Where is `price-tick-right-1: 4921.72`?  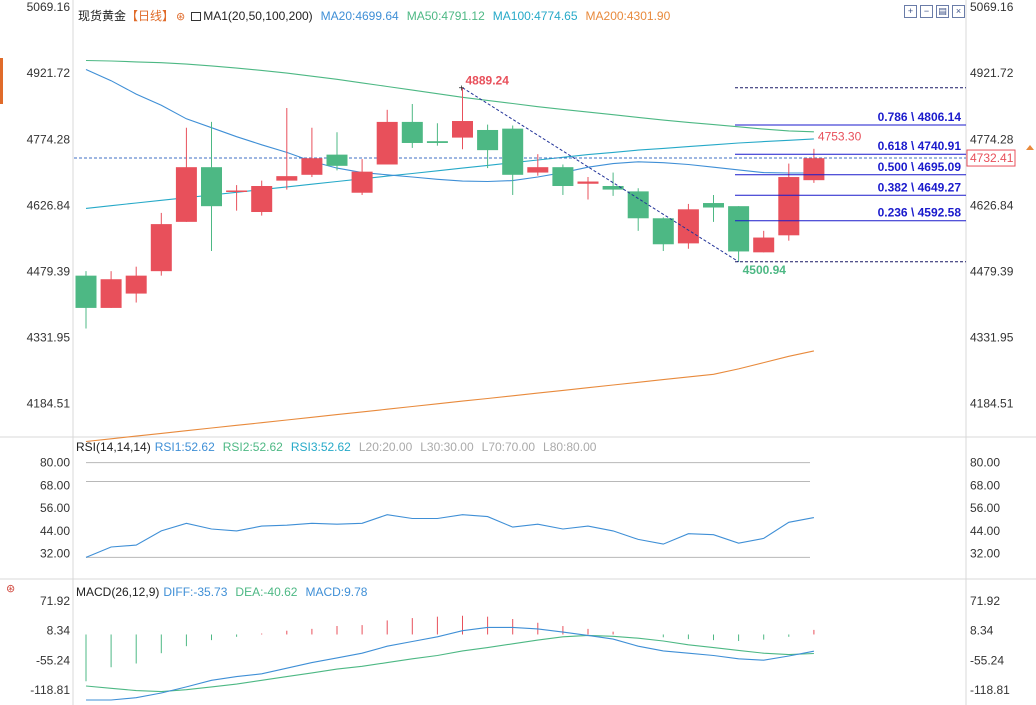
price-tick-right-1: 4921.72 is located at coordinates (992, 73).